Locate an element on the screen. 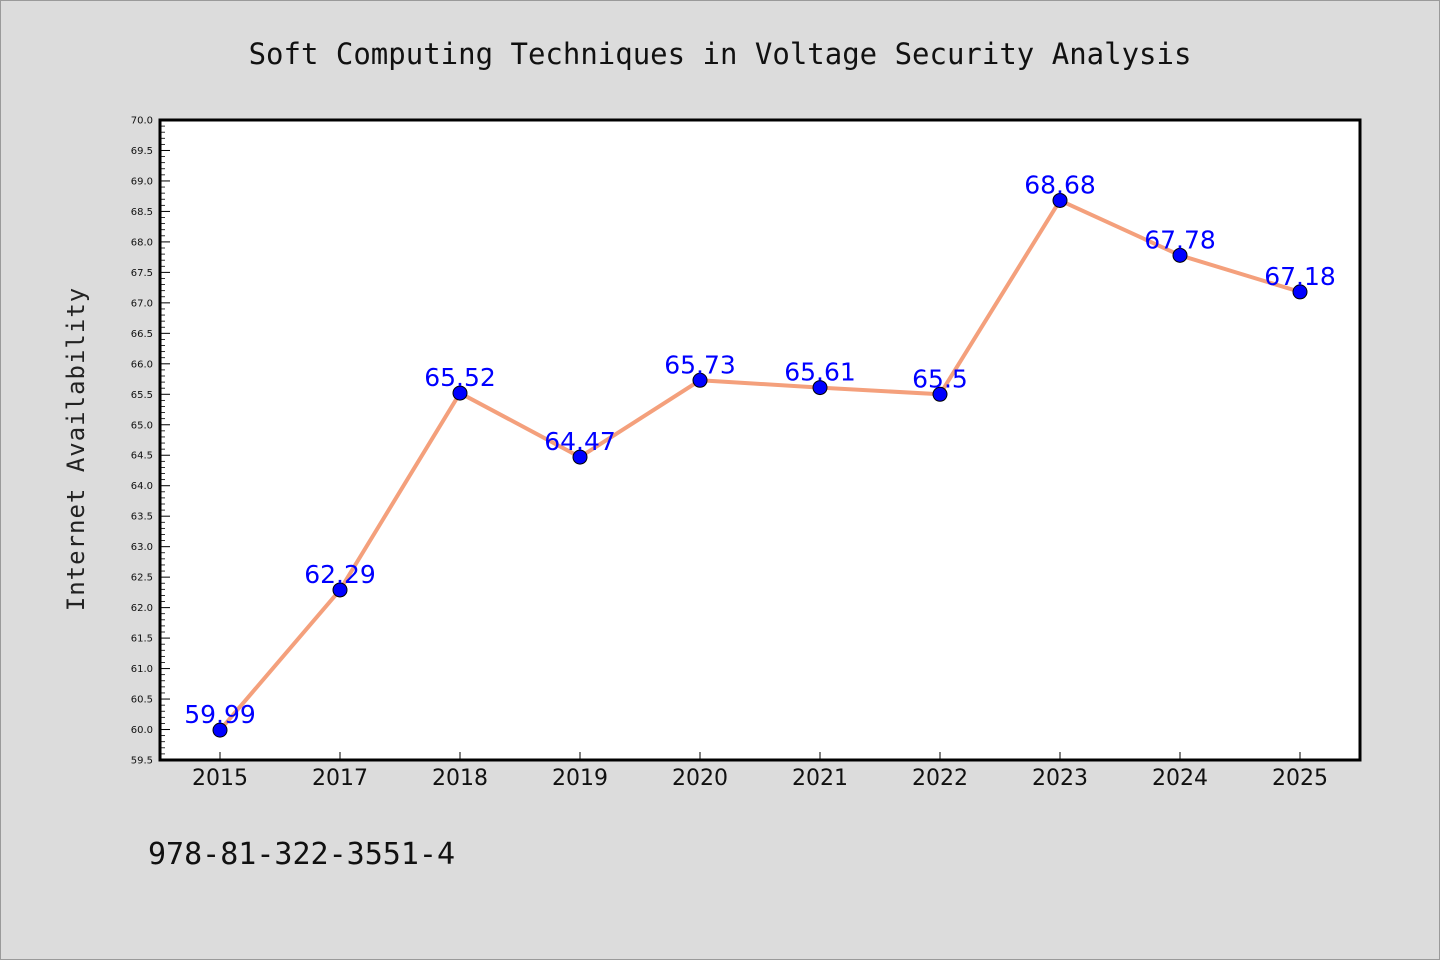 This screenshot has height=960, width=1440. data-label: 67.18 is located at coordinates (1300, 276).